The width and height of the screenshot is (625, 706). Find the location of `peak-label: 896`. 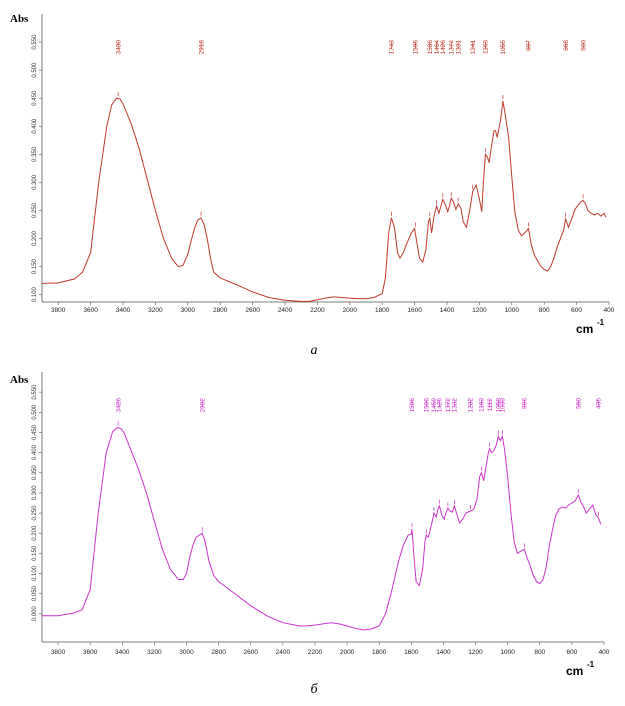

peak-label: 896 is located at coordinates (525, 403).